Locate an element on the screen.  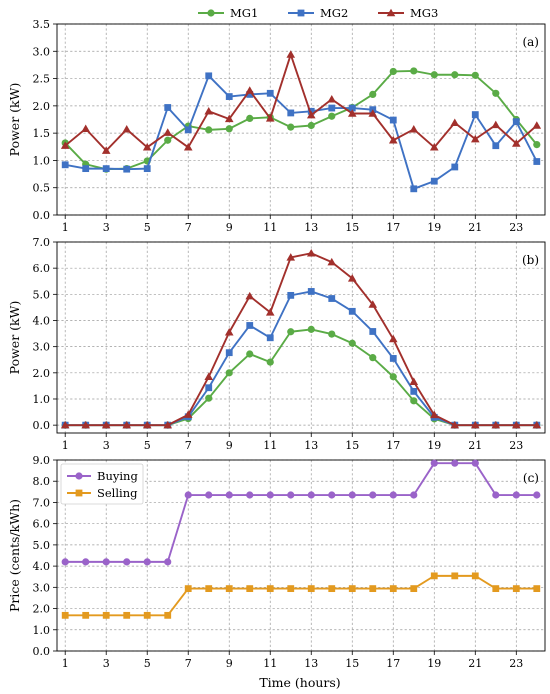
x-tick-label: 21 is located at coordinates (475, 227).